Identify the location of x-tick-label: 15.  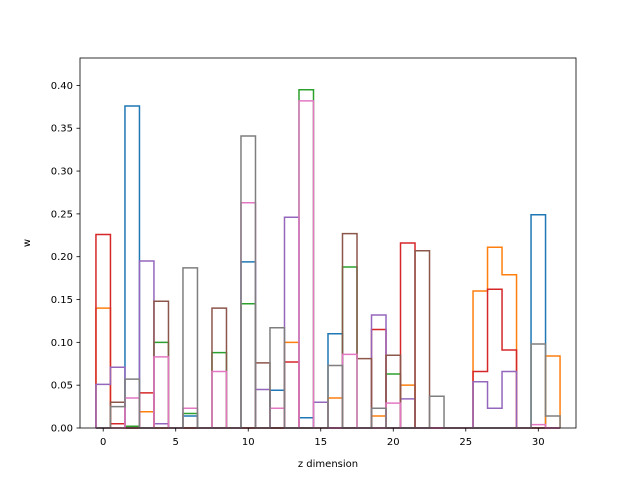
(320, 442).